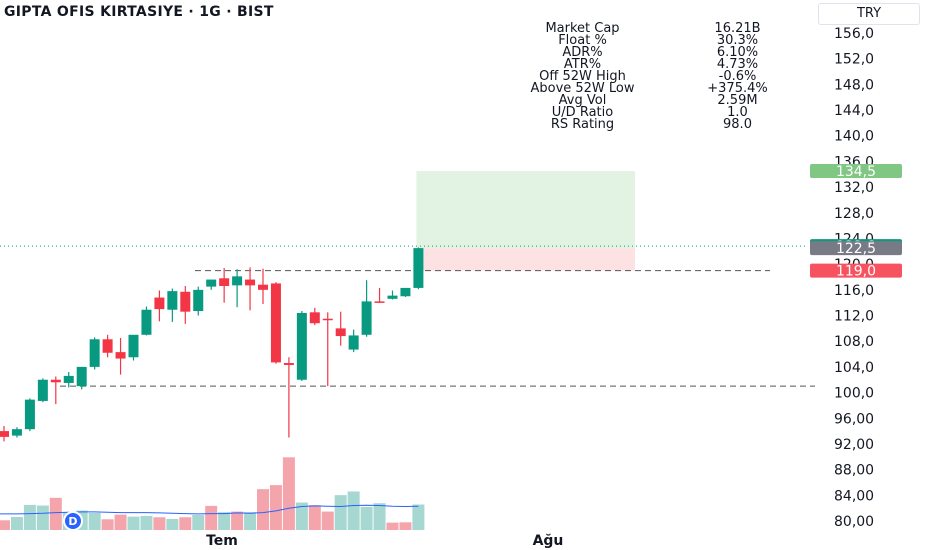 This screenshot has width=932, height=550. I want to click on stat-label: ADR%, so click(582, 52).